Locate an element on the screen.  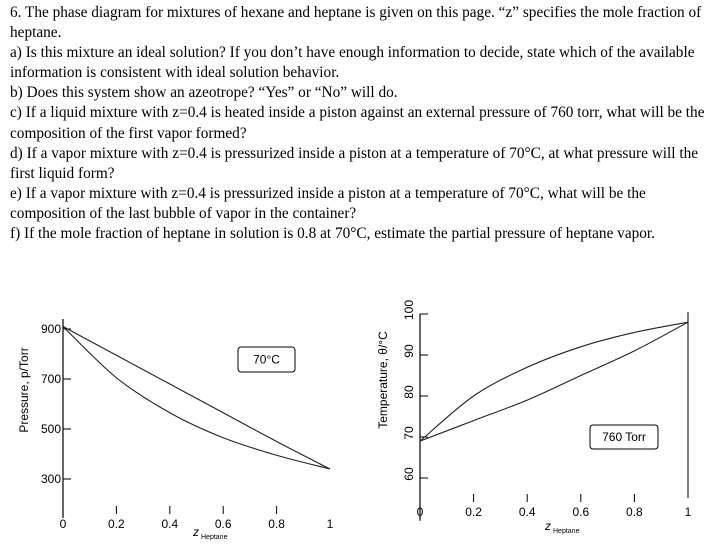
y-axis-label: Temperature, θ/°C is located at coordinates (383, 380).